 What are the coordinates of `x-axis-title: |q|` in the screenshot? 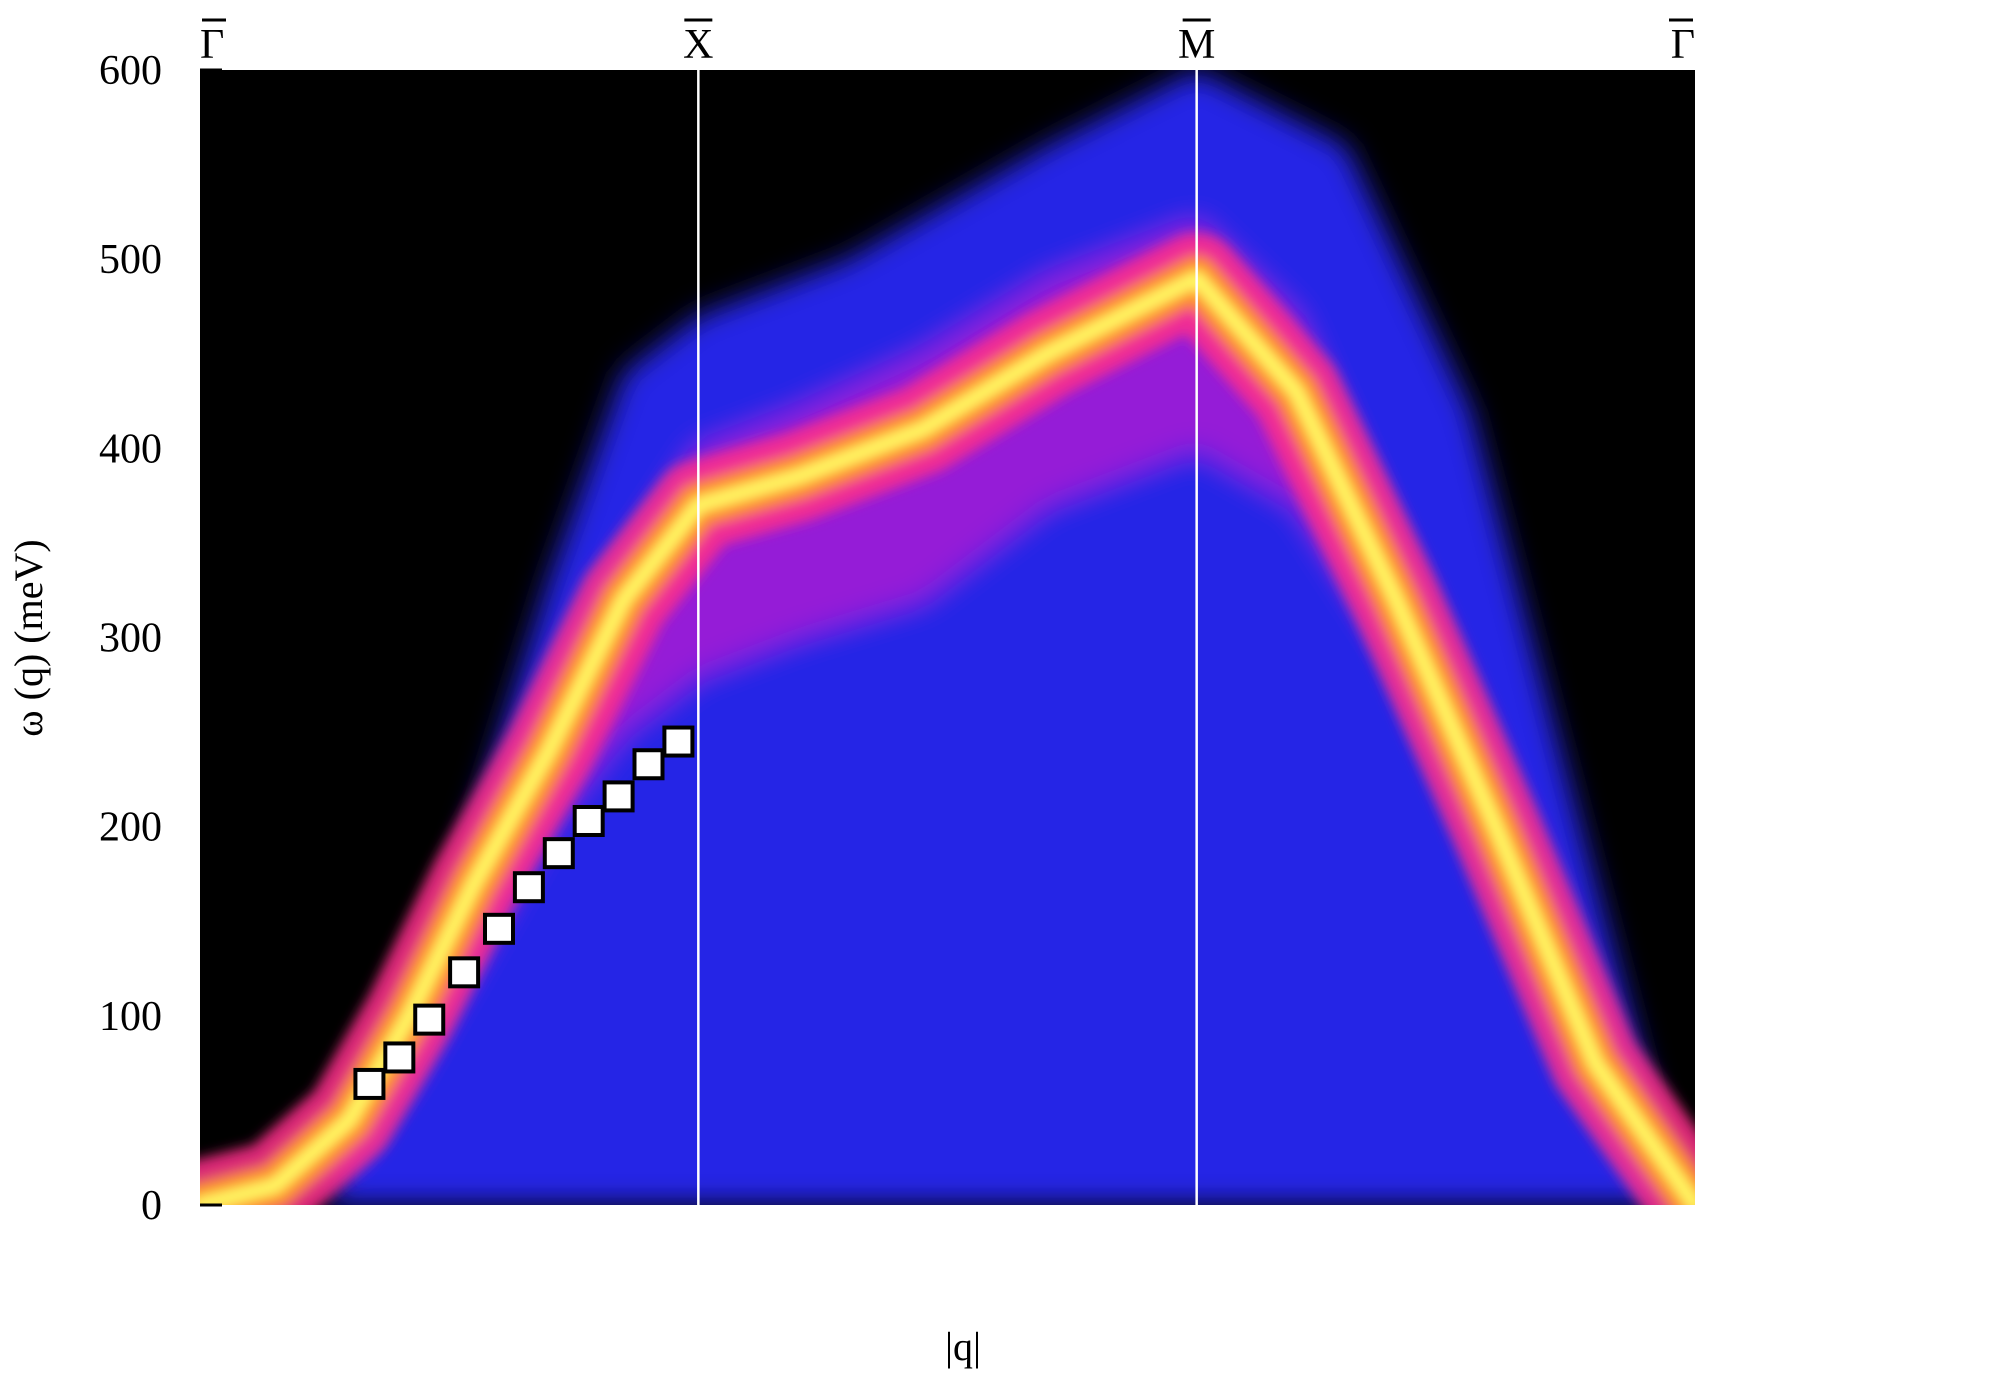 It's located at (963, 1346).